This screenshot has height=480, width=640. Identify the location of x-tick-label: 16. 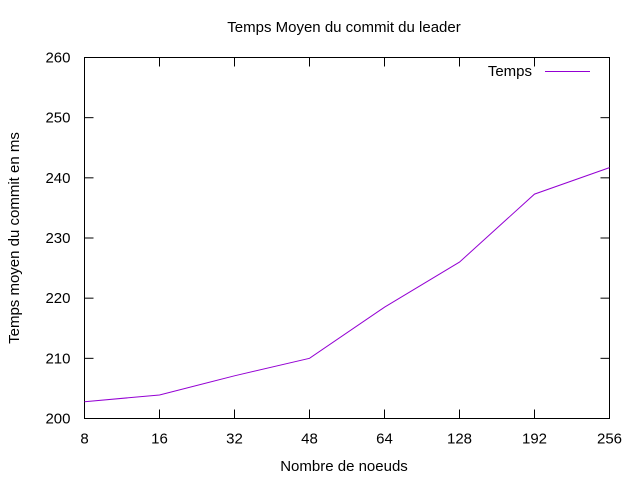
(159, 439).